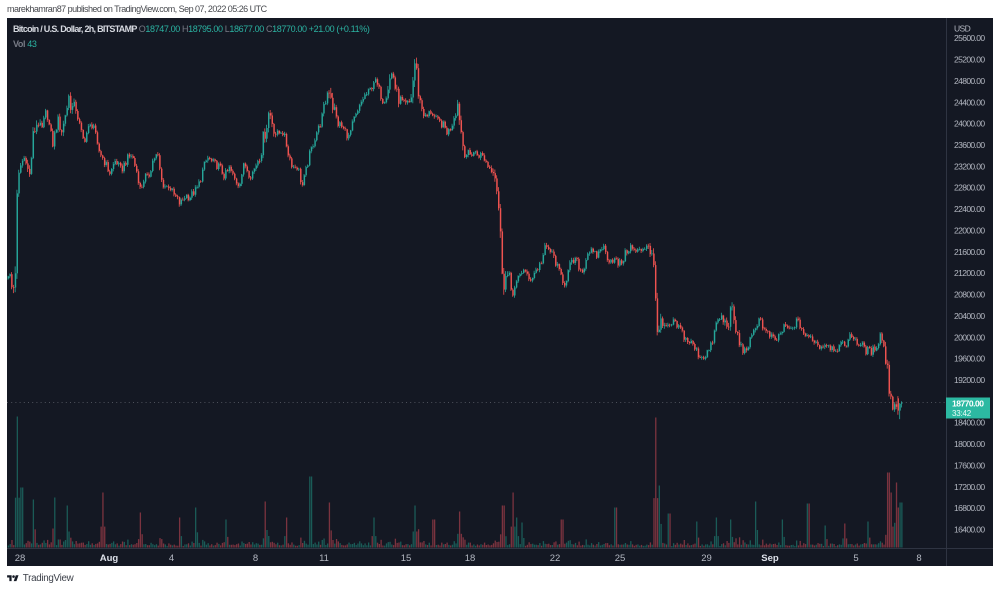 The image size is (1000, 590). Describe the element at coordinates (969, 166) in the screenshot. I see `svg-text: 23200.00` at that location.